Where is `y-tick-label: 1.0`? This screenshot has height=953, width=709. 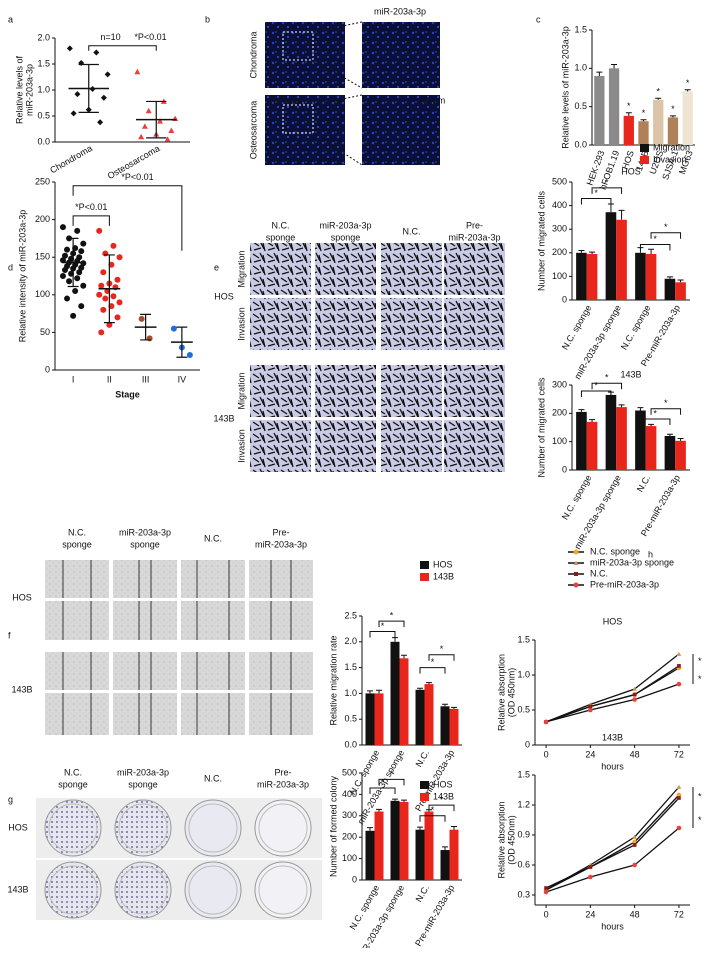 y-tick-label: 1.0 is located at coordinates (350, 693).